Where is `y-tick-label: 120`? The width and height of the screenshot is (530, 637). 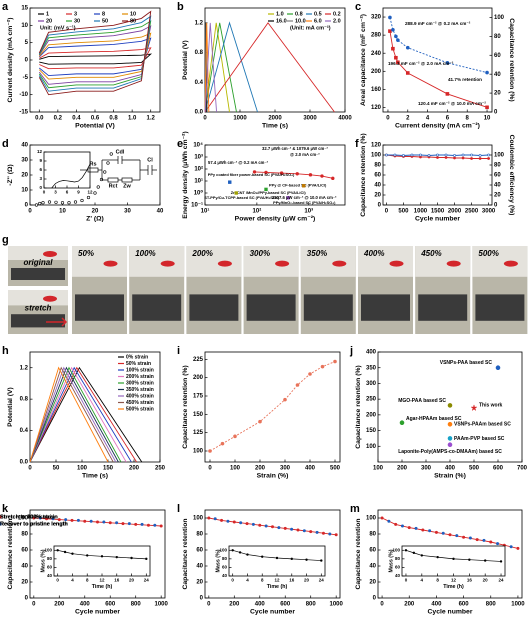
y-tick-label: 120 is located at coordinates (376, 146).